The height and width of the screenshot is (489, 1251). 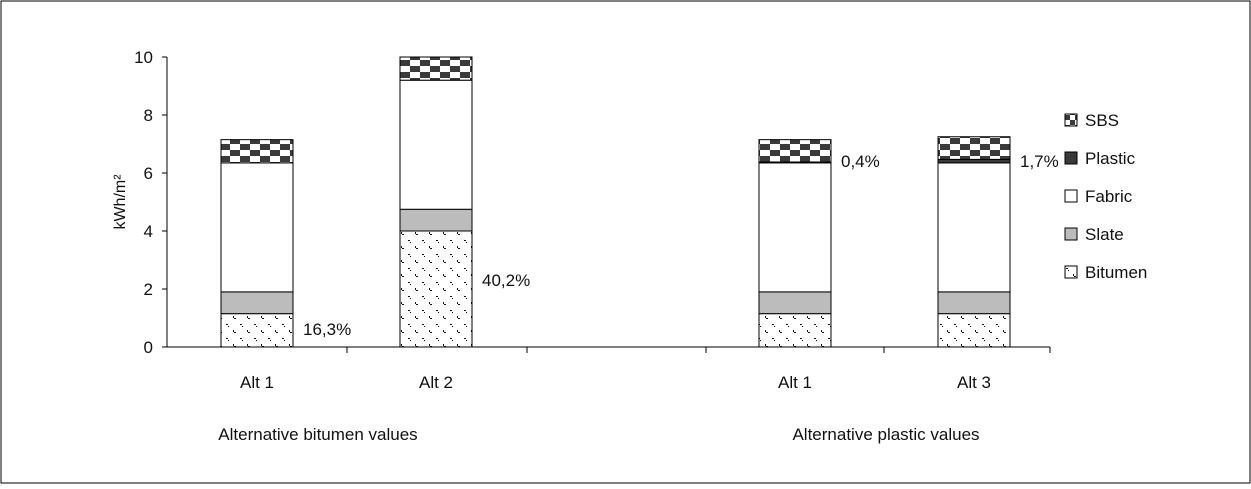 I want to click on group-label: Alternative plastic values, so click(x=885, y=434).